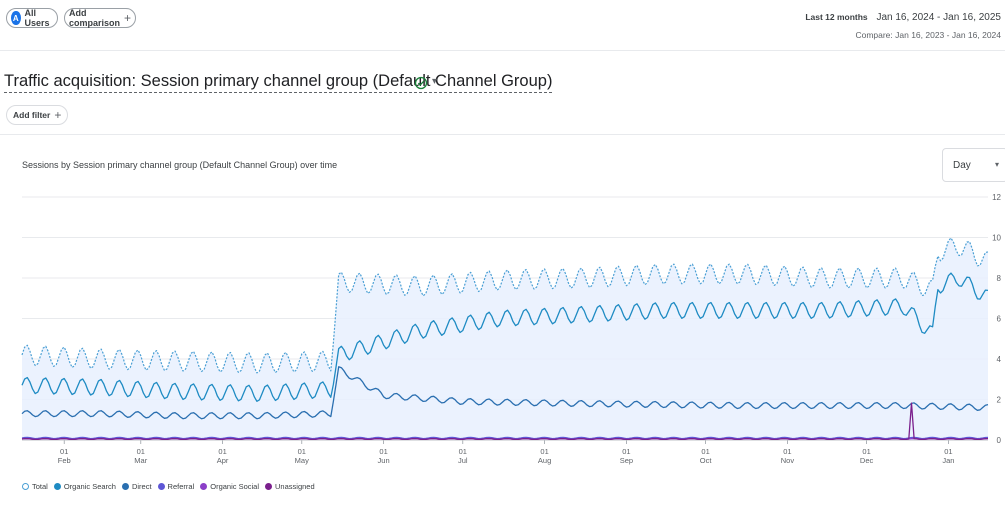 The image size is (1005, 516). What do you see at coordinates (505, 421) in the screenshot?
I see `series-line-unassigned` at bounding box center [505, 421].